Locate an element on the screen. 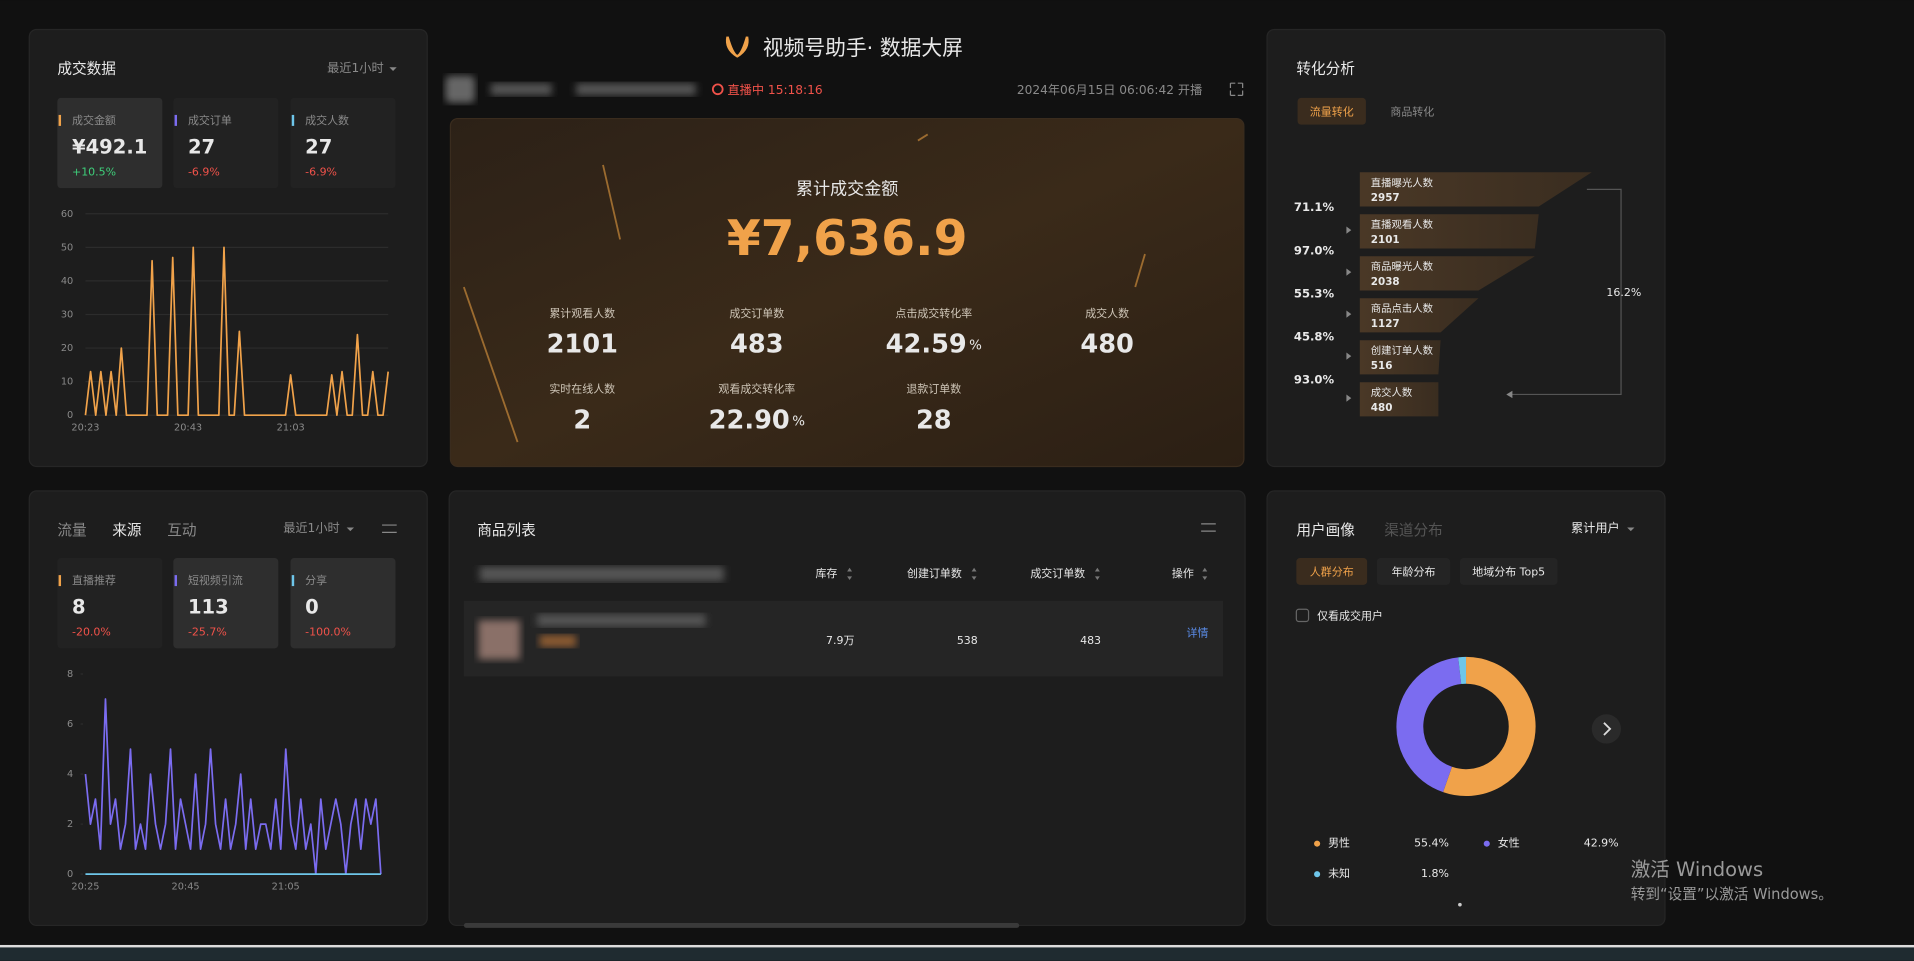 The height and width of the screenshot is (961, 1914). column-header: 成交订单数 is located at coordinates (1057, 573).